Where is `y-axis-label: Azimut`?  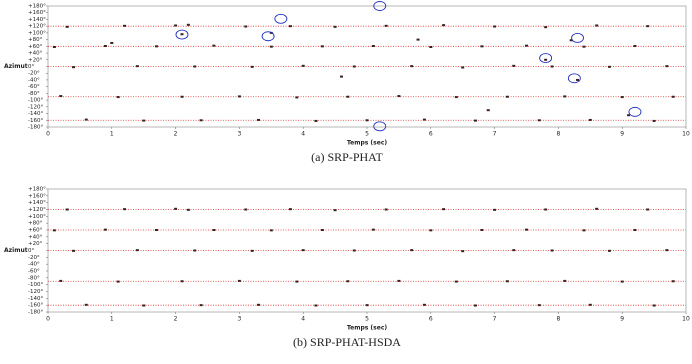
y-axis-label: Azimut is located at coordinates (16, 66).